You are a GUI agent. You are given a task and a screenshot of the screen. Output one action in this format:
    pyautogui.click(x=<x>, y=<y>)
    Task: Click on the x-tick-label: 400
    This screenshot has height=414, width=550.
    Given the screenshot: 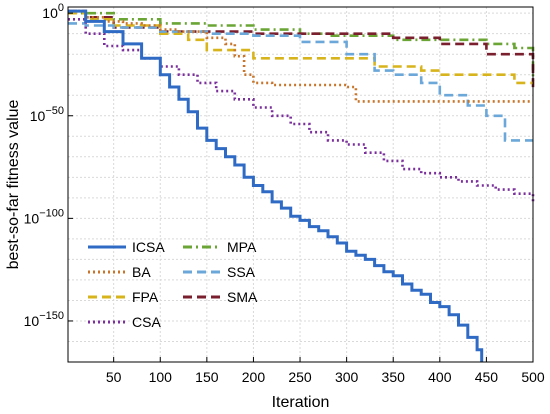 What is the action you would take?
    pyautogui.click(x=440, y=377)
    